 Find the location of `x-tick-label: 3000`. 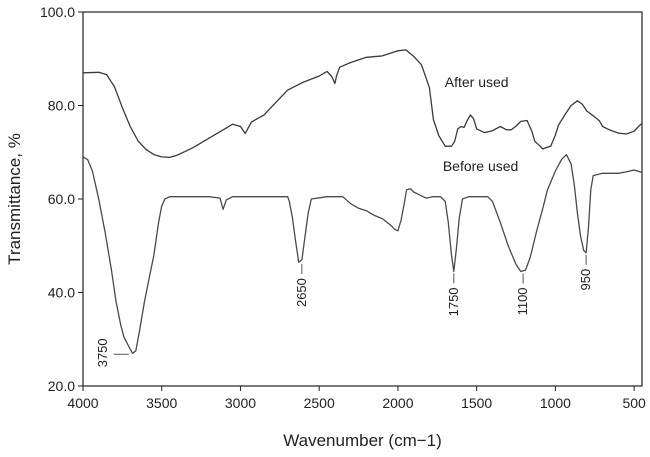

x-tick-label: 3000 is located at coordinates (240, 403).